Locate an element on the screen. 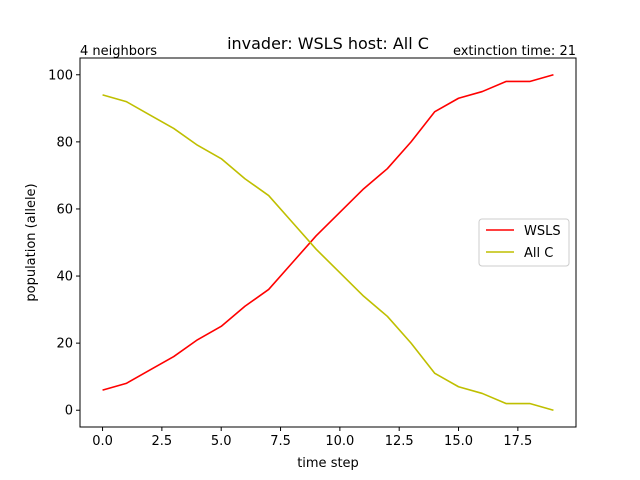 This screenshot has width=640, height=480. legend: WSLS All C is located at coordinates (524, 242).